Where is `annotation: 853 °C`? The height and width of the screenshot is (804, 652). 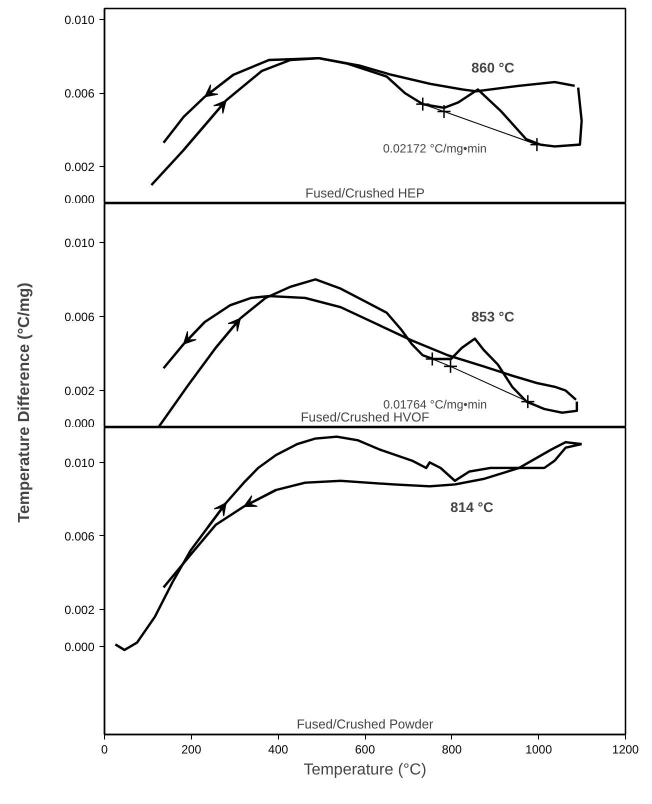
annotation: 853 °C is located at coordinates (492, 316).